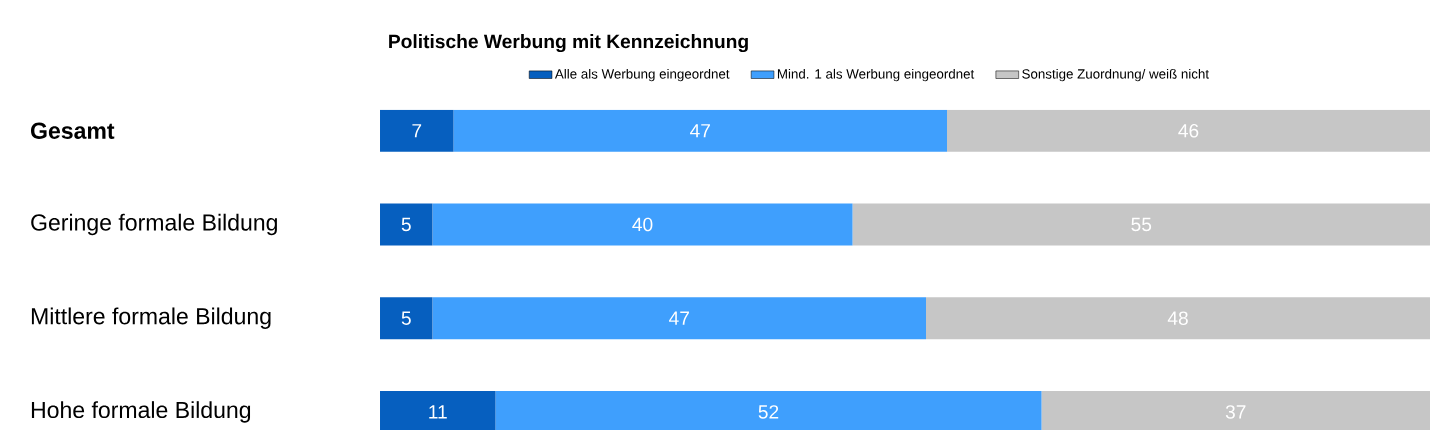 The height and width of the screenshot is (430, 1430). I want to click on legend-label: Mind. 1 als Werbung eingeordnet, so click(876, 75).